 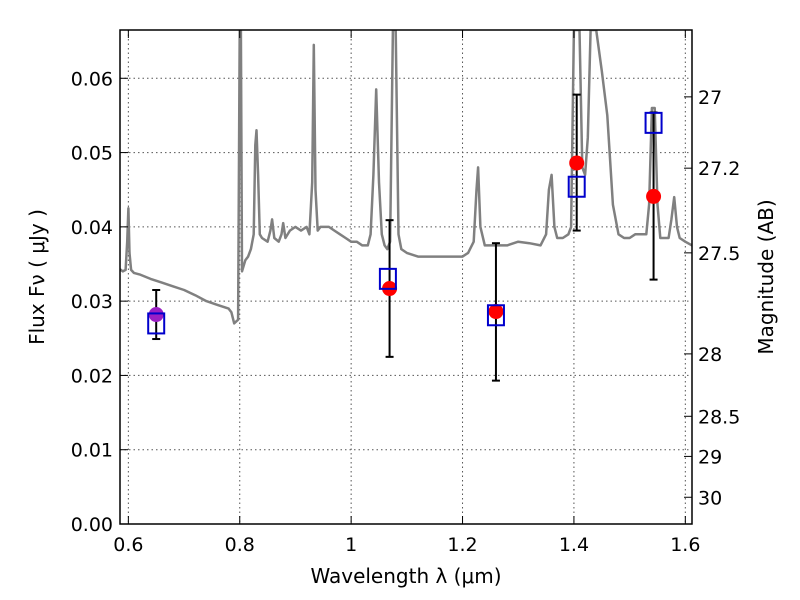 I want to click on y-tick-label: 0.00, so click(x=92, y=525).